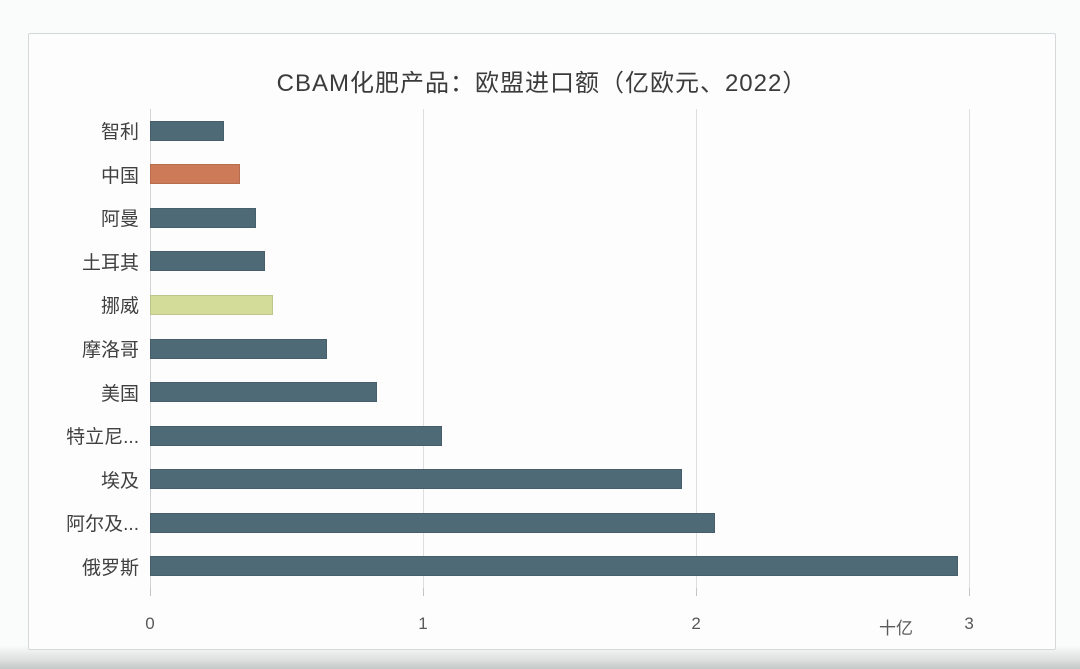 This screenshot has width=1080, height=669. What do you see at coordinates (542, 83) in the screenshot?
I see `chart-title: CBAM化肥产品：欧盟进口额（亿欧元、2022）` at bounding box center [542, 83].